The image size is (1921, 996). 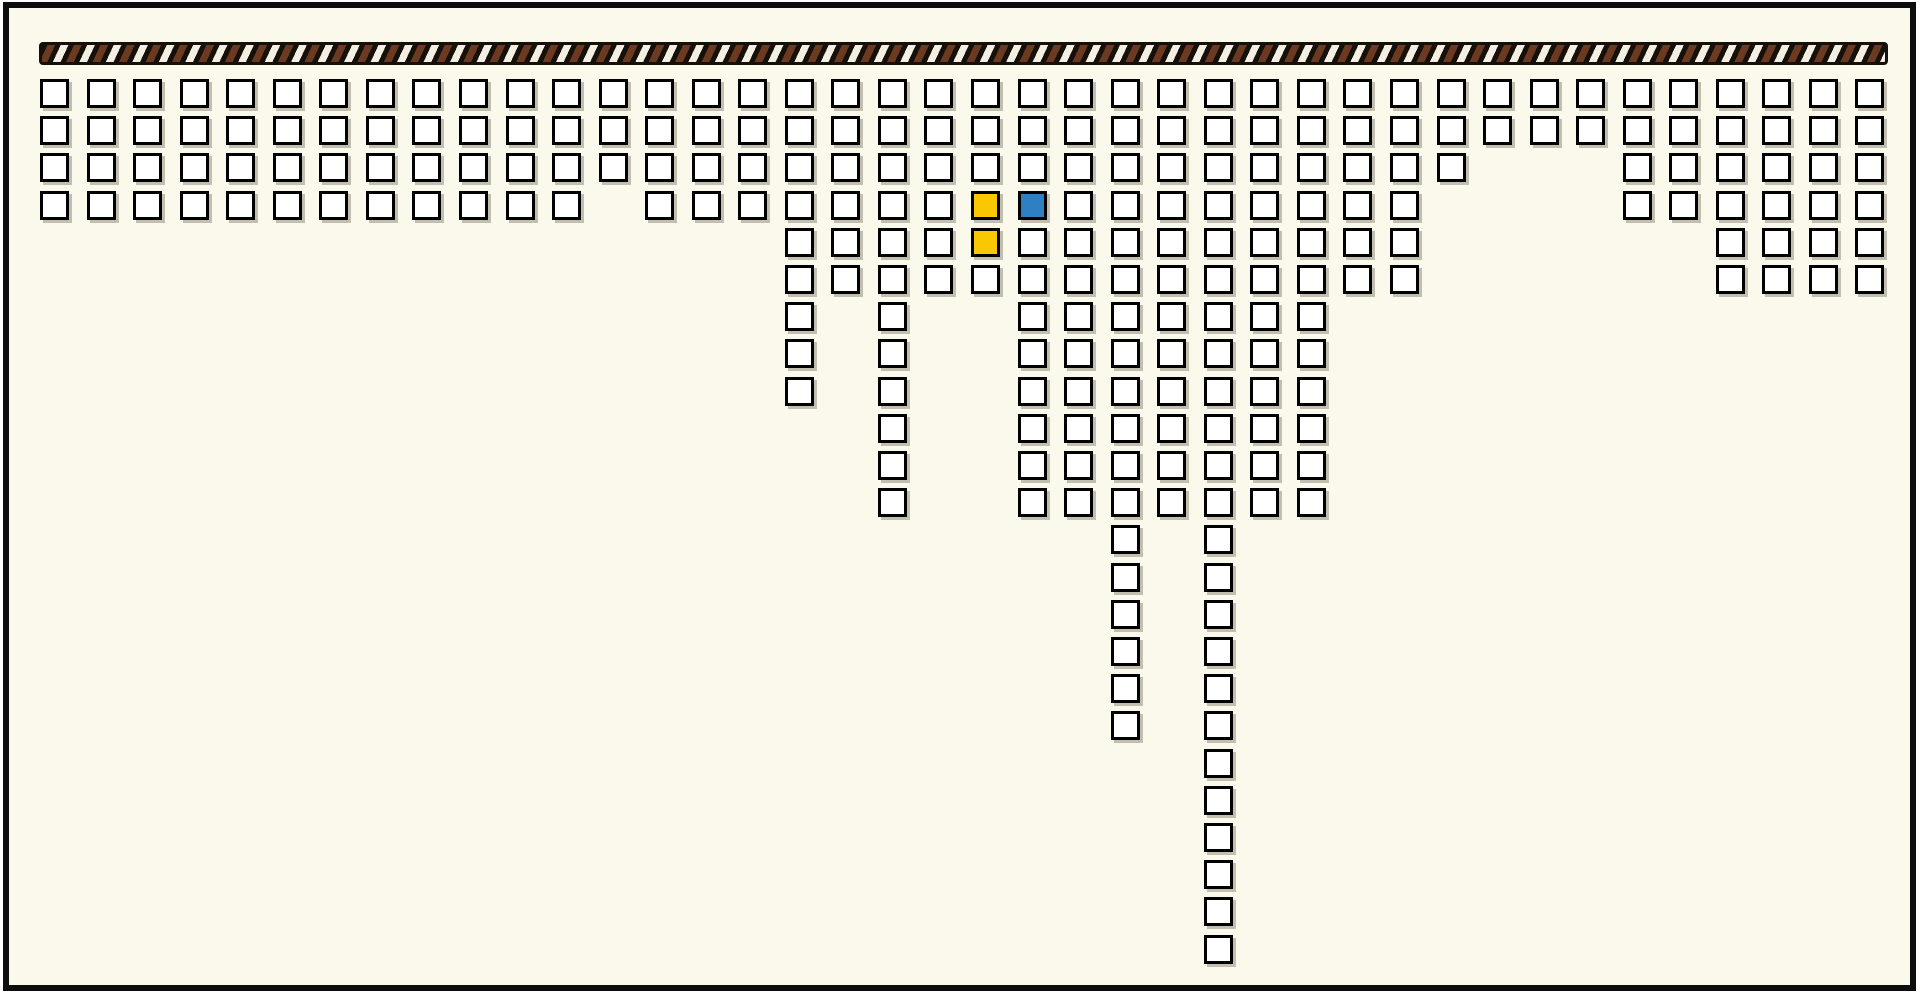 What do you see at coordinates (985, 205) in the screenshot?
I see `tile-yellow` at bounding box center [985, 205].